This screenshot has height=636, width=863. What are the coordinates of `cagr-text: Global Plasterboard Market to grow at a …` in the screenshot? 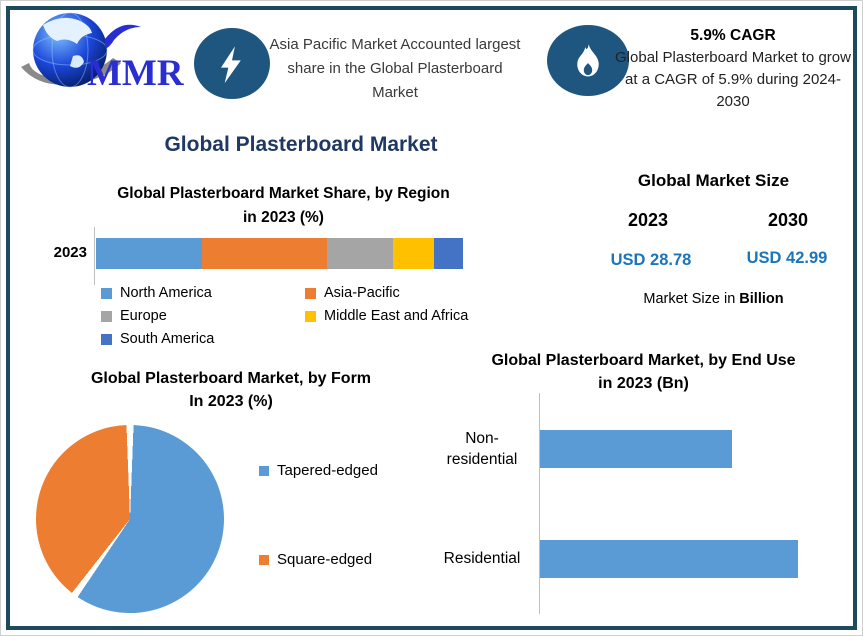 It's located at (733, 79).